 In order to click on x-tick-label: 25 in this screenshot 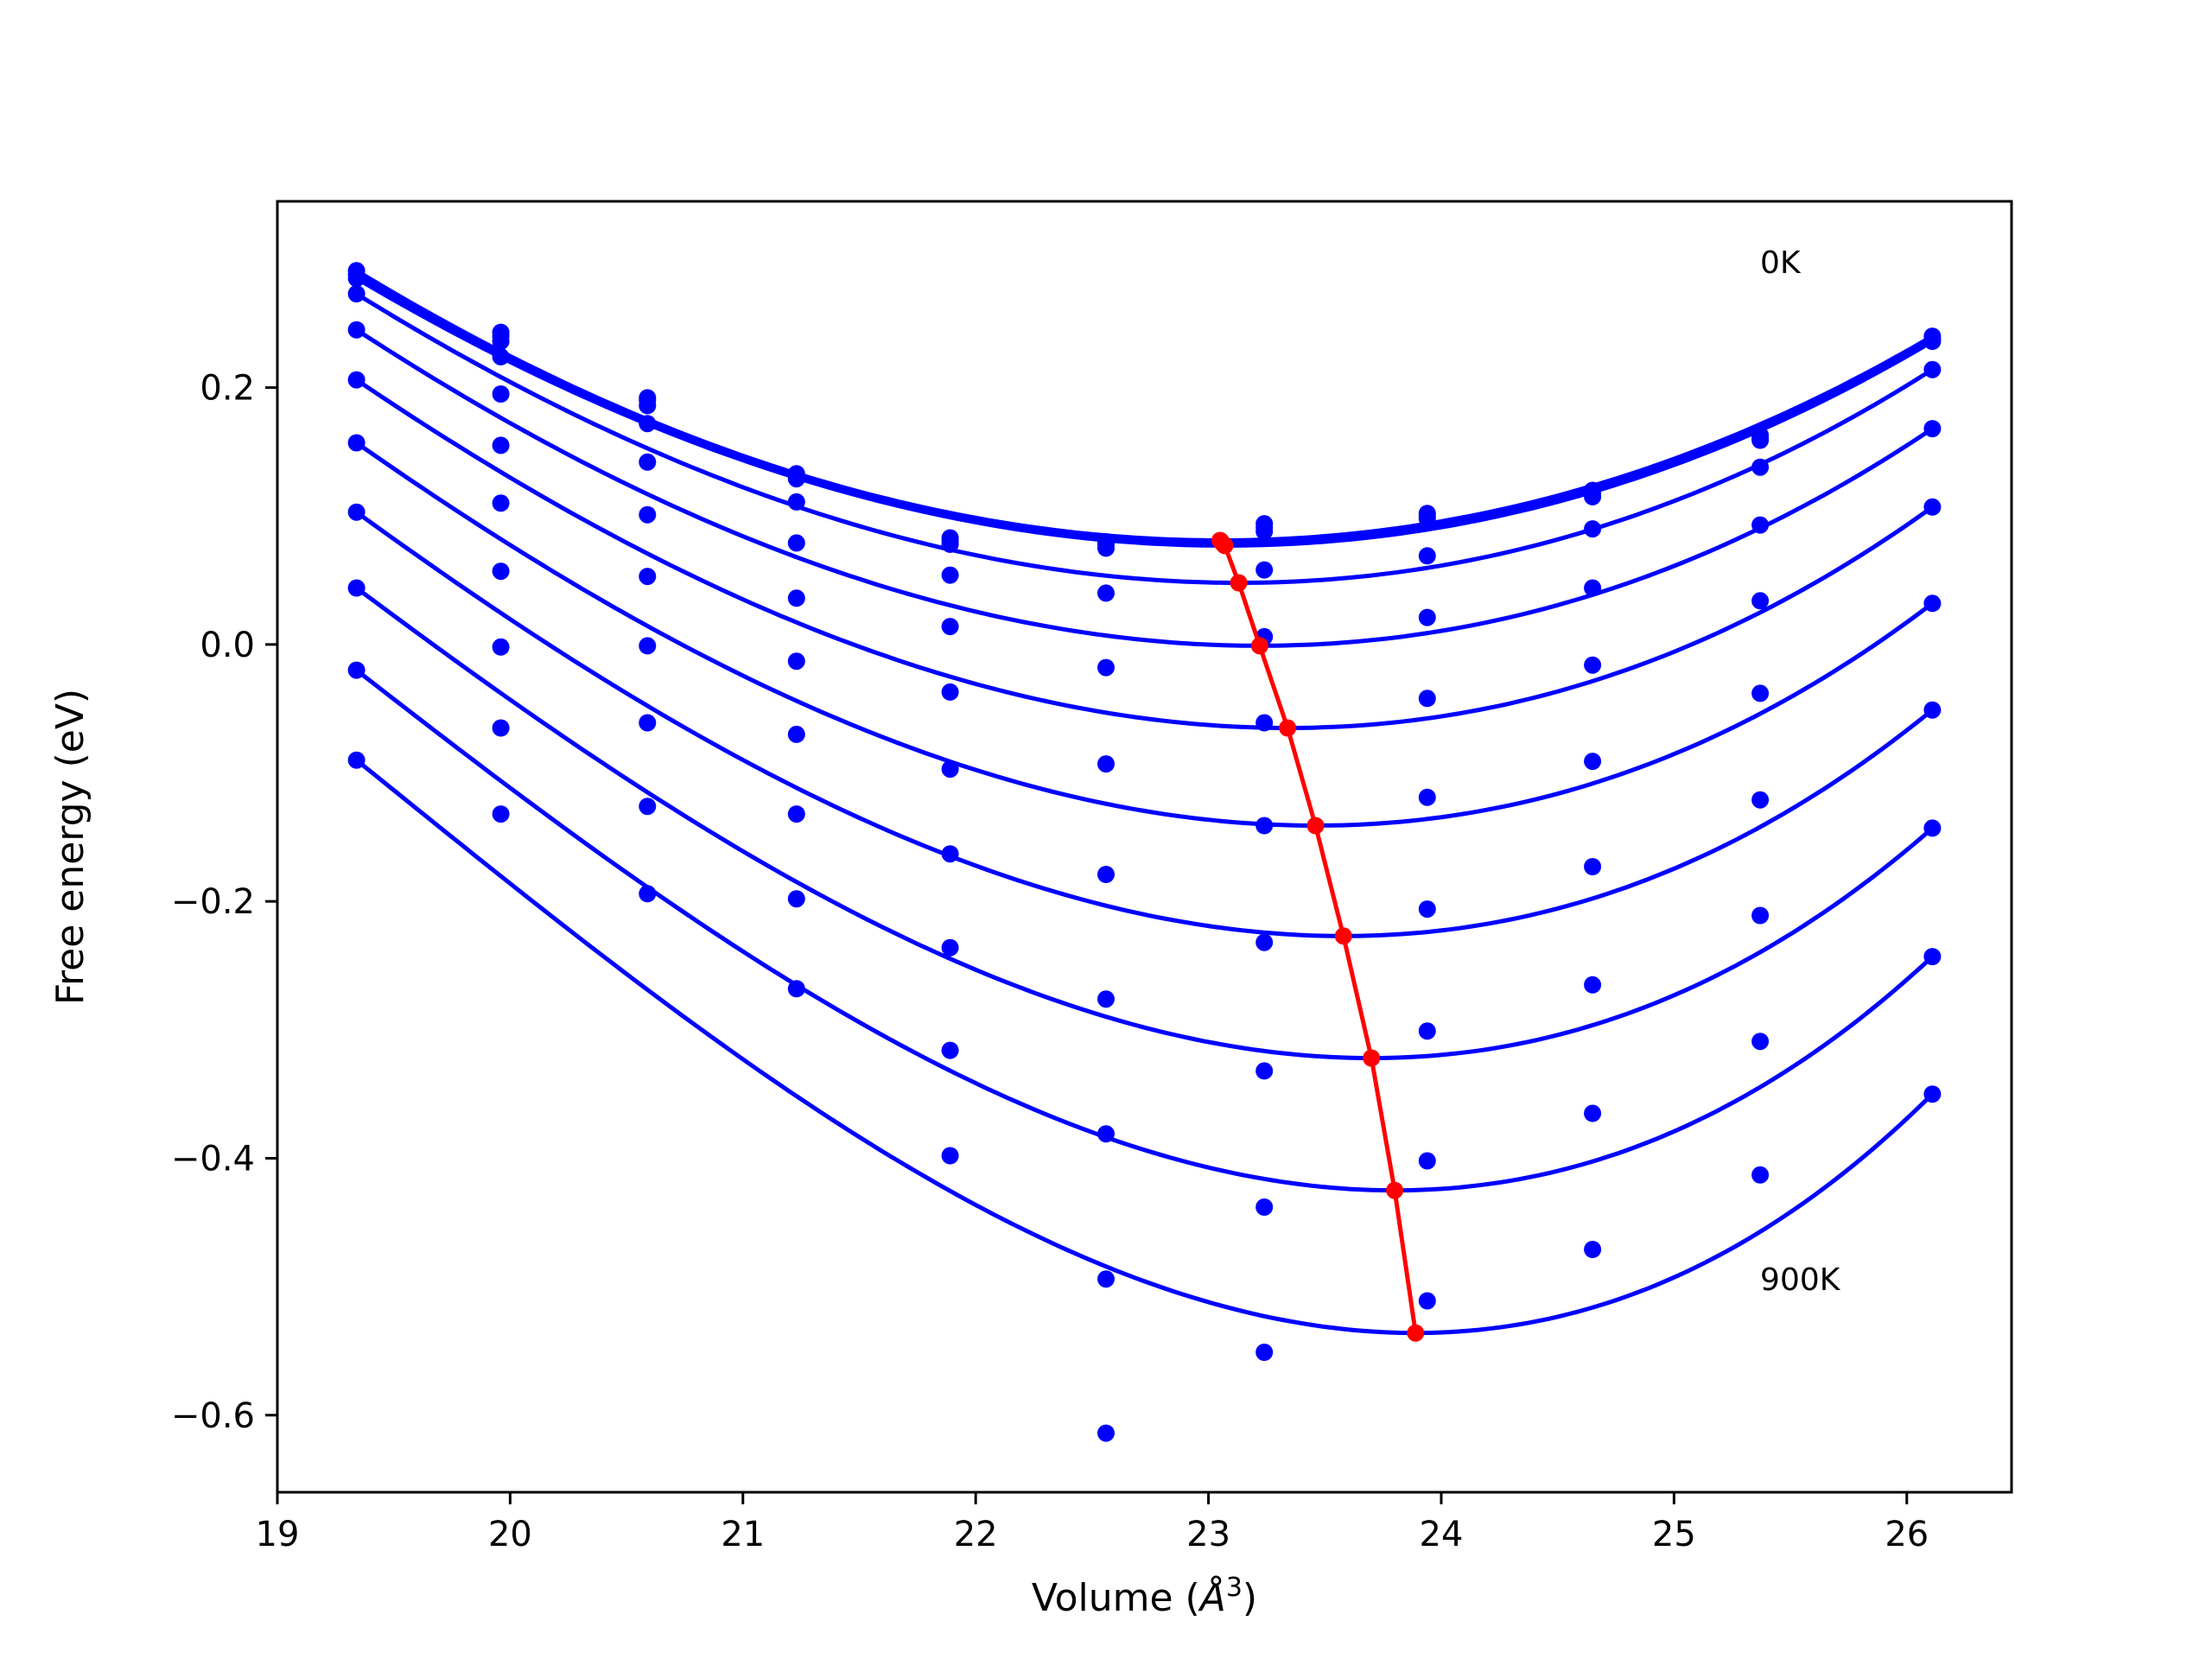, I will do `click(1674, 1534)`.